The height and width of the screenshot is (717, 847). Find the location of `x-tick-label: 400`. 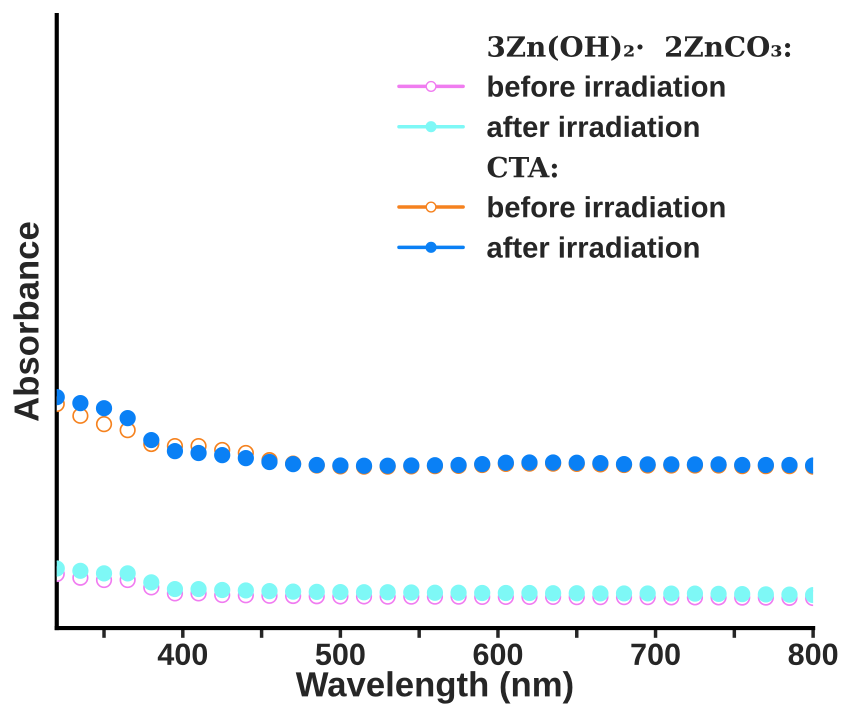

x-tick-label: 400 is located at coordinates (183, 654).